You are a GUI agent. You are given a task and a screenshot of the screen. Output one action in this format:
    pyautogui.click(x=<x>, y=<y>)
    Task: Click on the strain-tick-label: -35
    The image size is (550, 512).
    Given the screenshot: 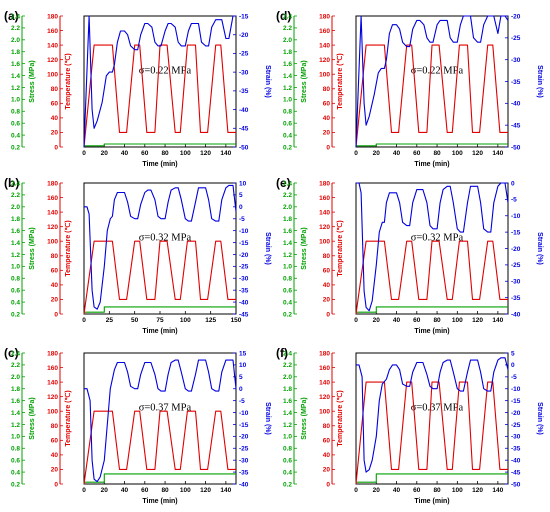 What is the action you would take?
    pyautogui.click(x=244, y=290)
    